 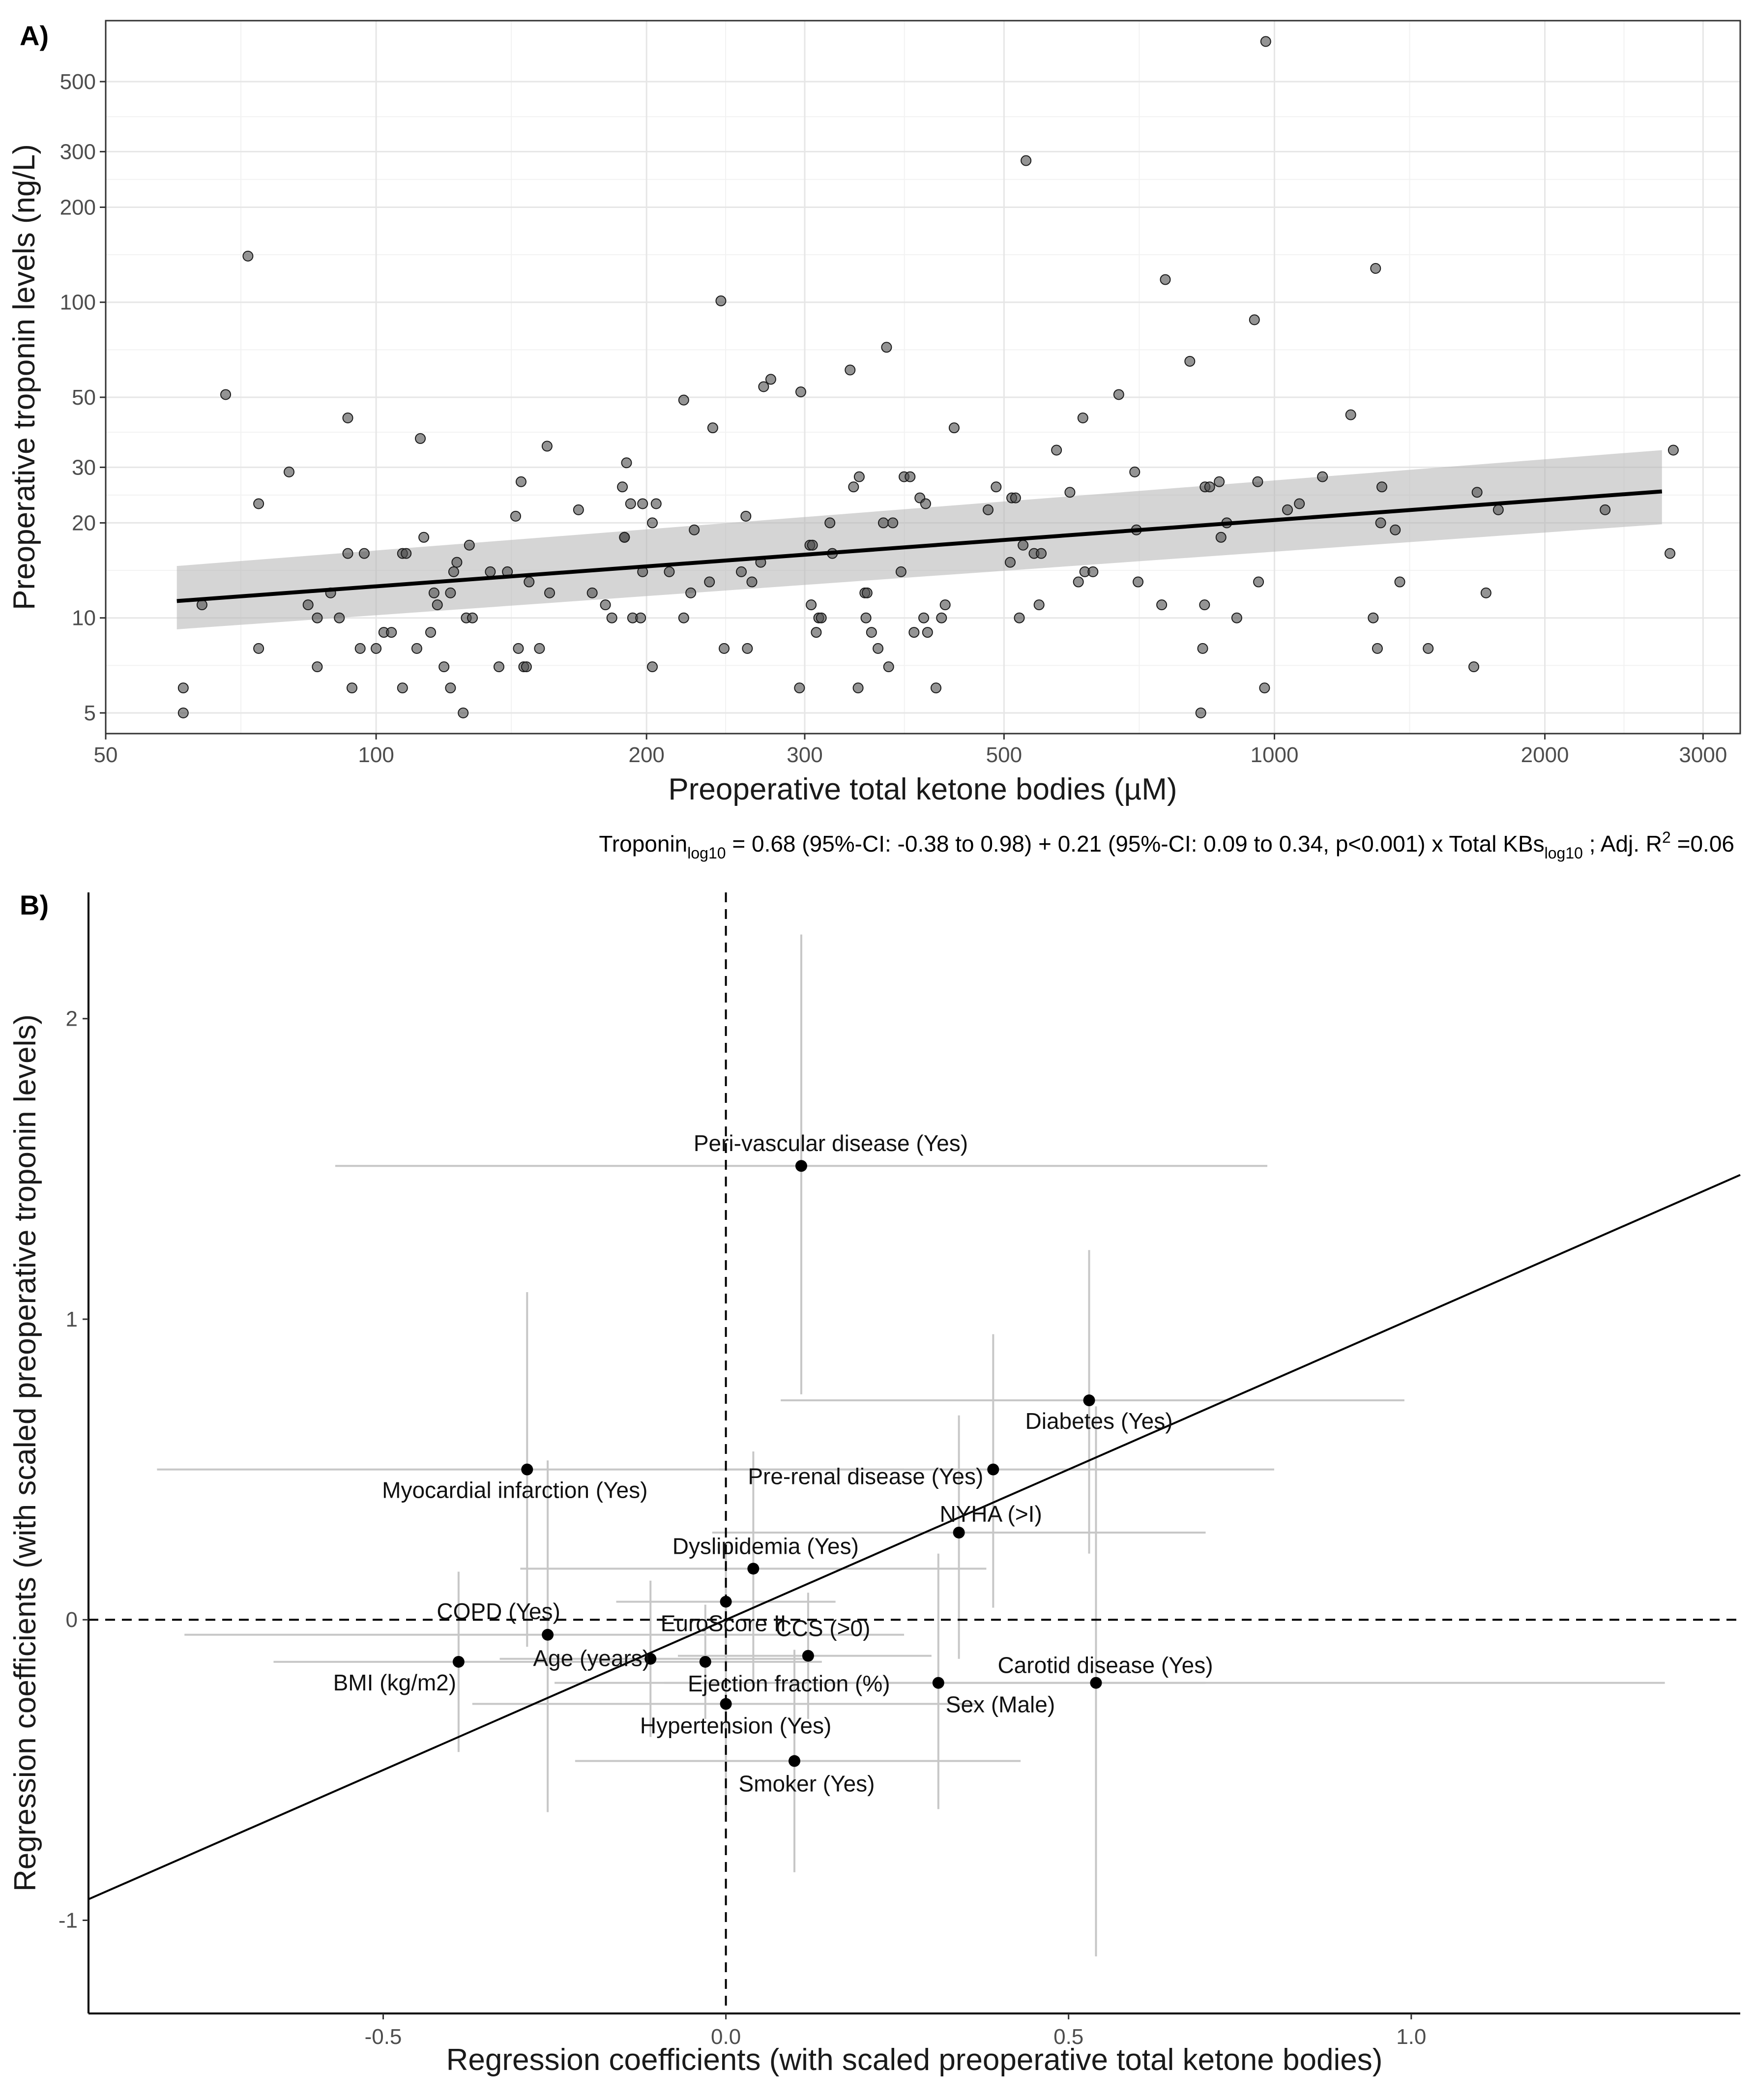 What do you see at coordinates (78, 303) in the screenshot?
I see `panel-a-y-tick-label: 100` at bounding box center [78, 303].